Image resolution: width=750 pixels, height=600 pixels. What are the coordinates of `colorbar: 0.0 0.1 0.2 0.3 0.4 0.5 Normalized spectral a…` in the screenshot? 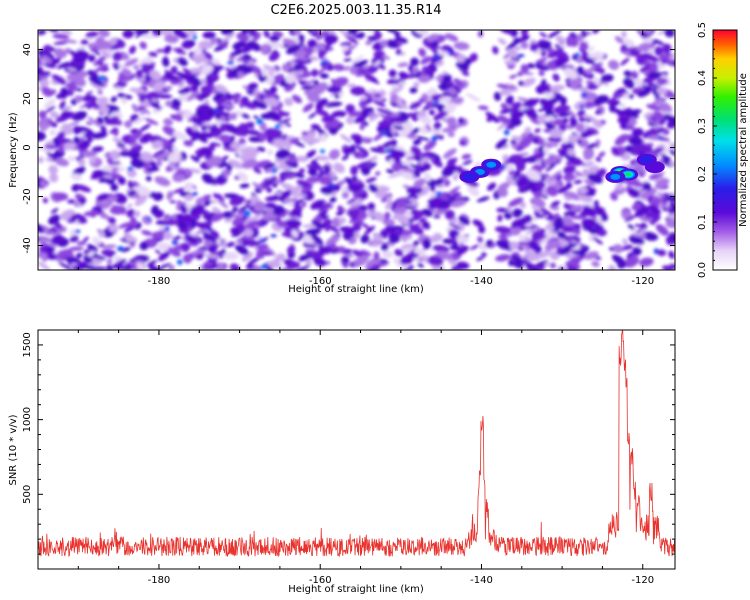 It's located at (723, 150).